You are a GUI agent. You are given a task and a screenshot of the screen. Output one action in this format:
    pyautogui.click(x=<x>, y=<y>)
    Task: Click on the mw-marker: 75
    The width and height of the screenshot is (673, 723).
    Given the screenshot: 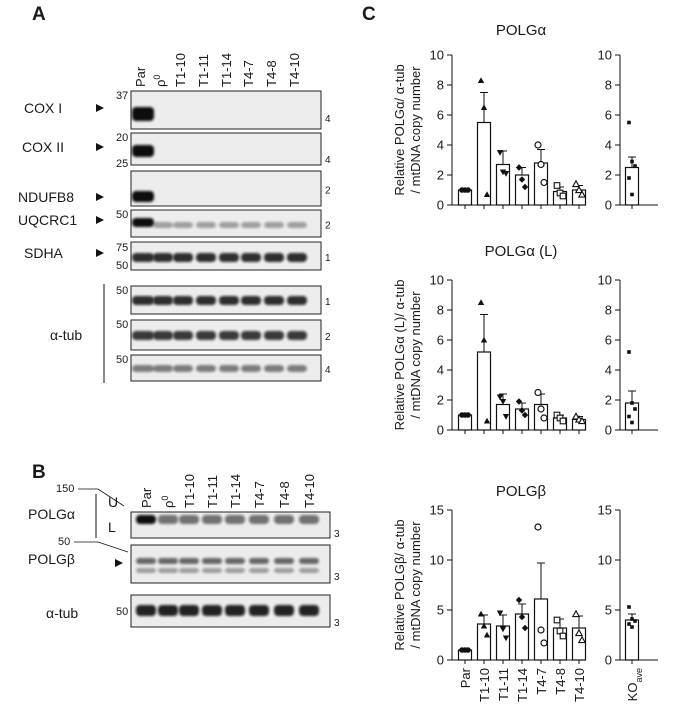 What is the action you would take?
    pyautogui.click(x=122, y=248)
    